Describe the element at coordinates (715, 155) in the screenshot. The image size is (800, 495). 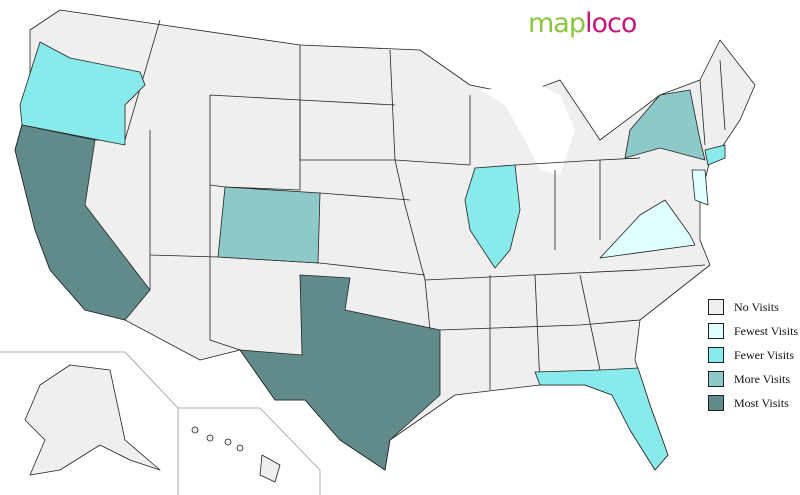
I see `state-connecticut` at that location.